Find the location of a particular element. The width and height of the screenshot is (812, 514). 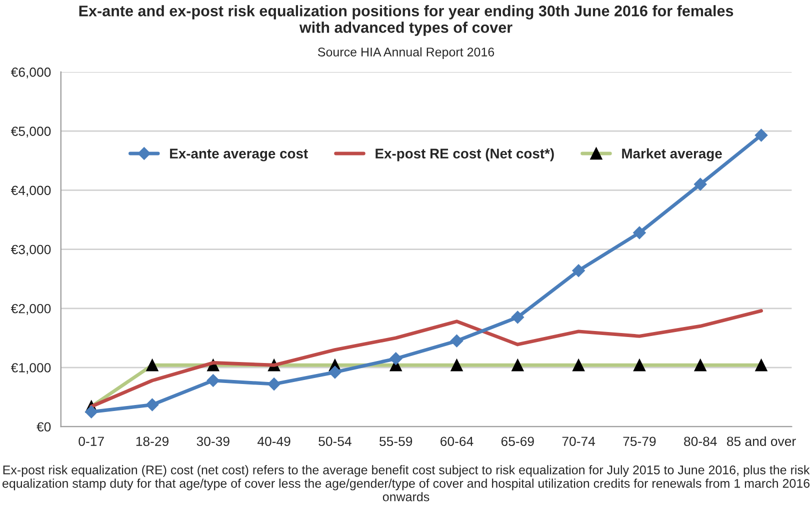

y-tick-label: €2,000 is located at coordinates (30, 309).